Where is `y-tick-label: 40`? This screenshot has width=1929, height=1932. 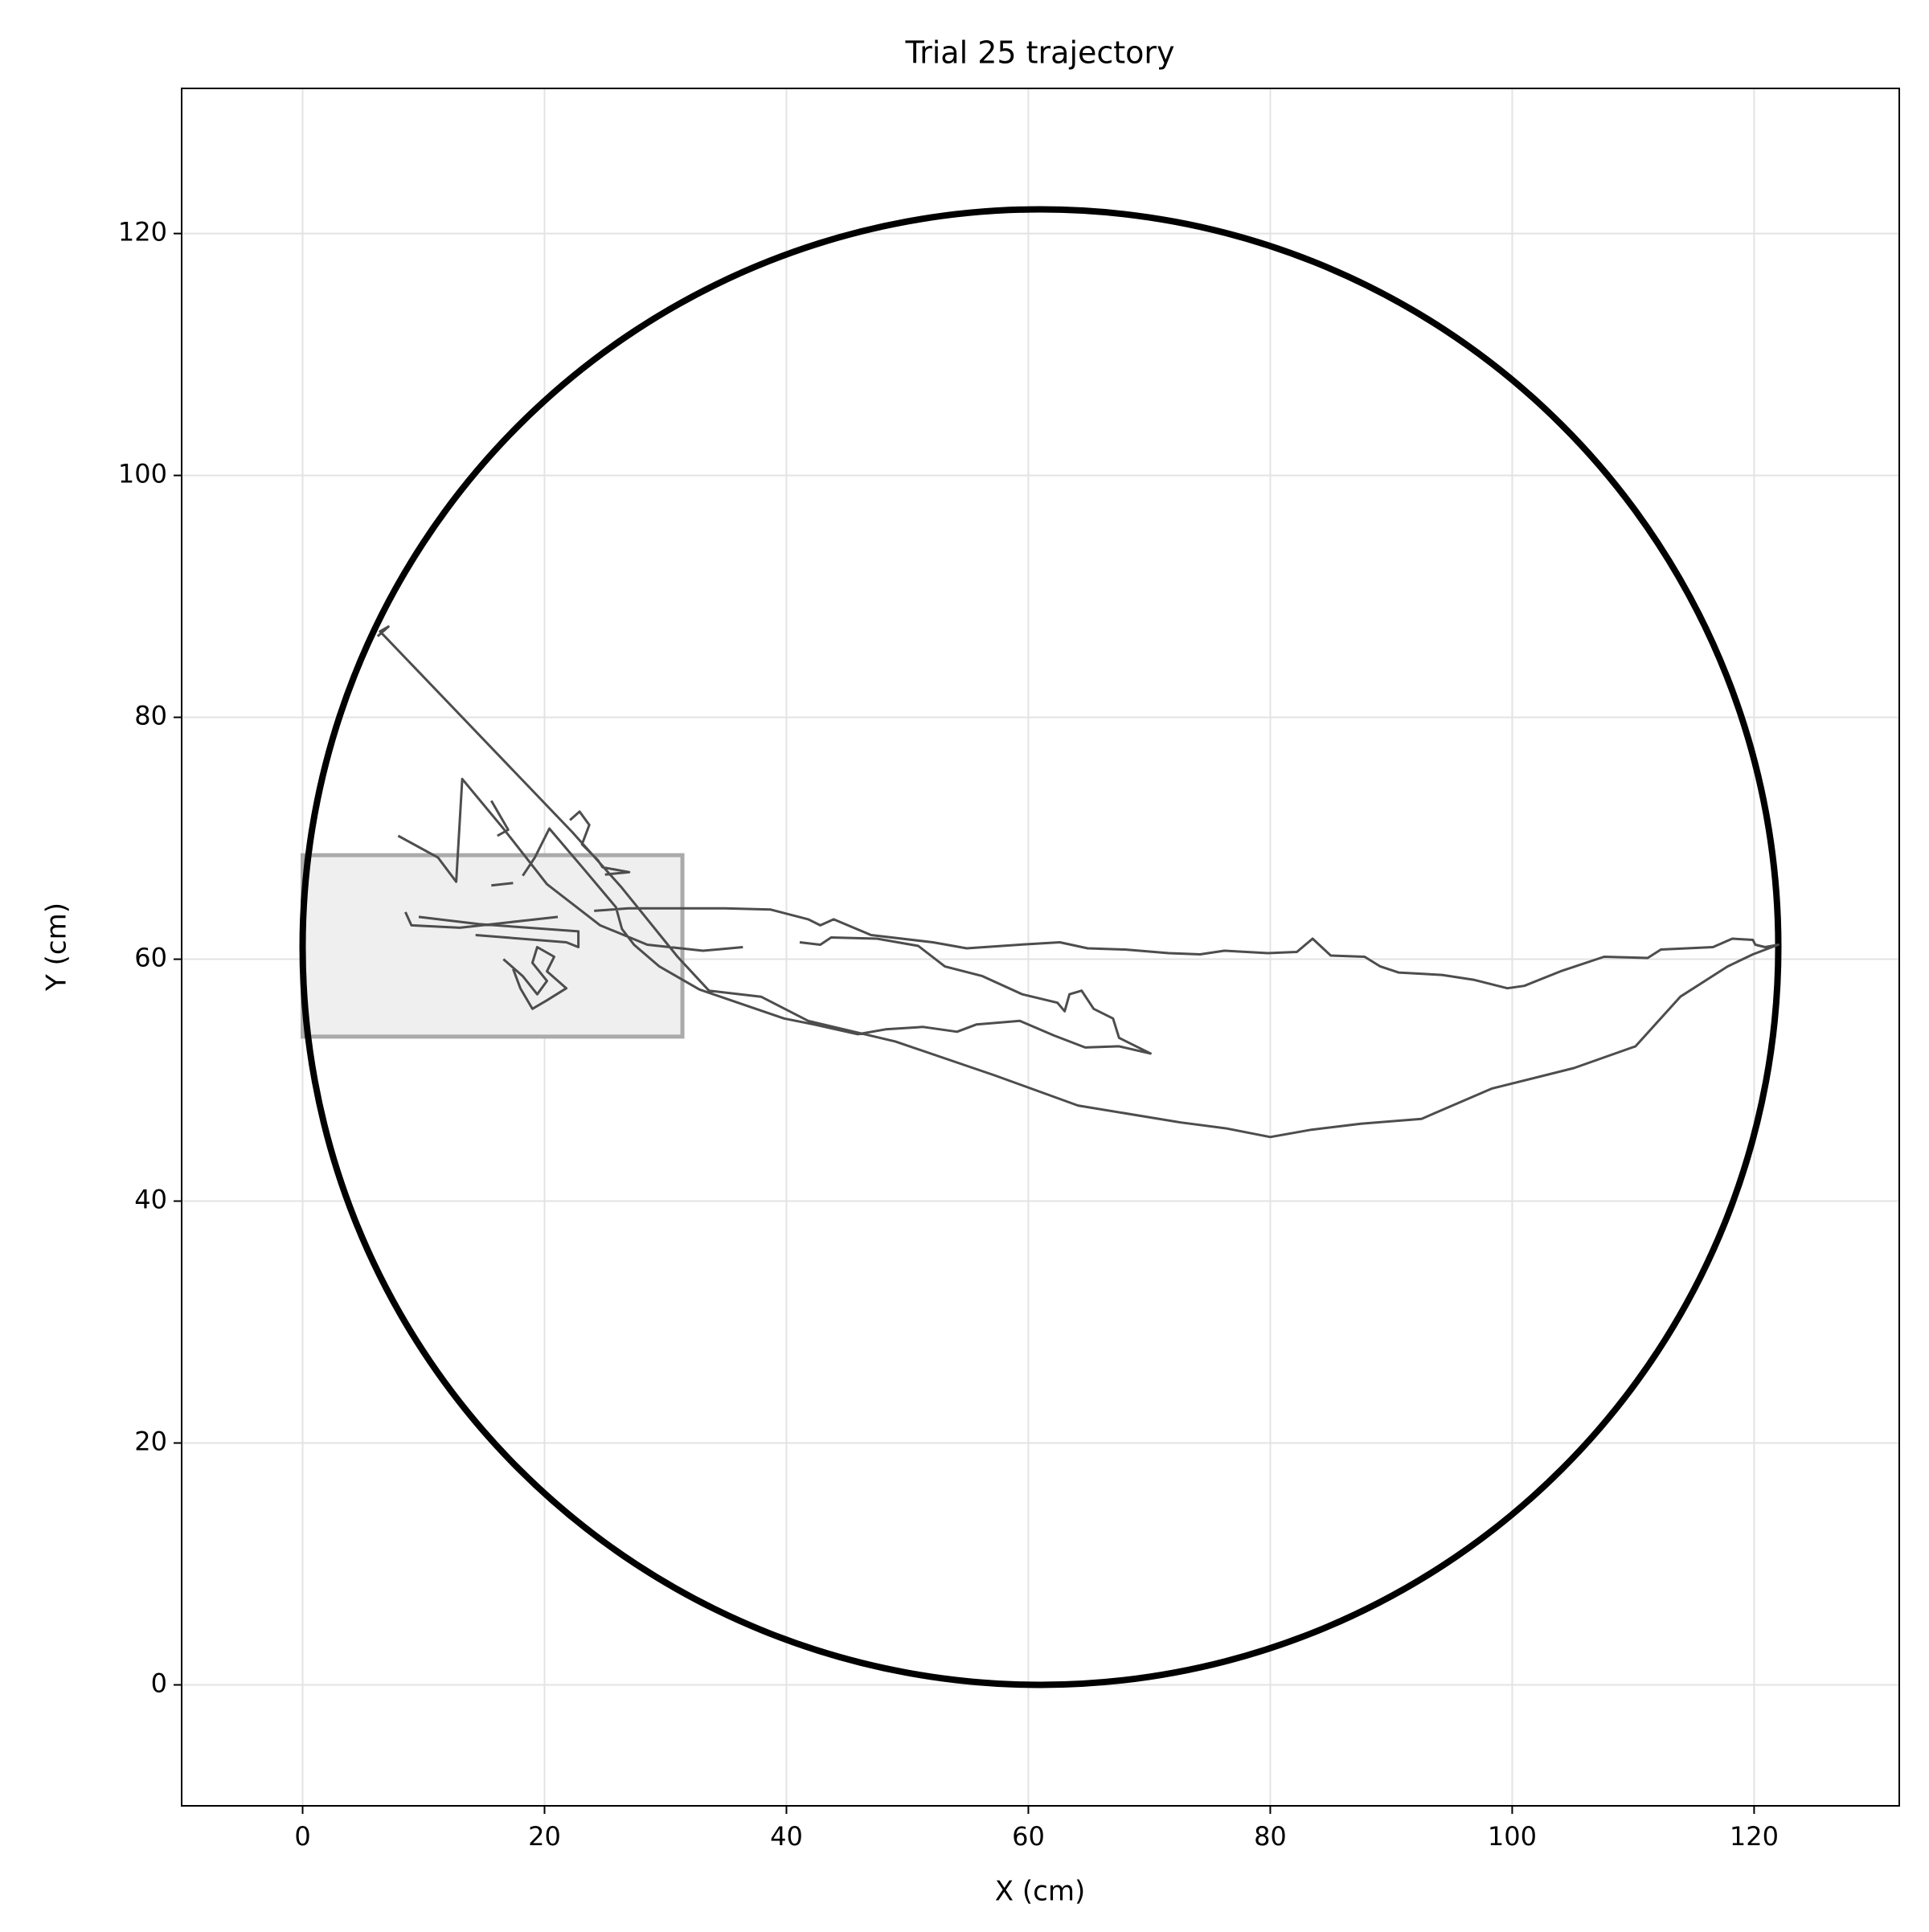
y-tick-label: 40 is located at coordinates (150, 1200).